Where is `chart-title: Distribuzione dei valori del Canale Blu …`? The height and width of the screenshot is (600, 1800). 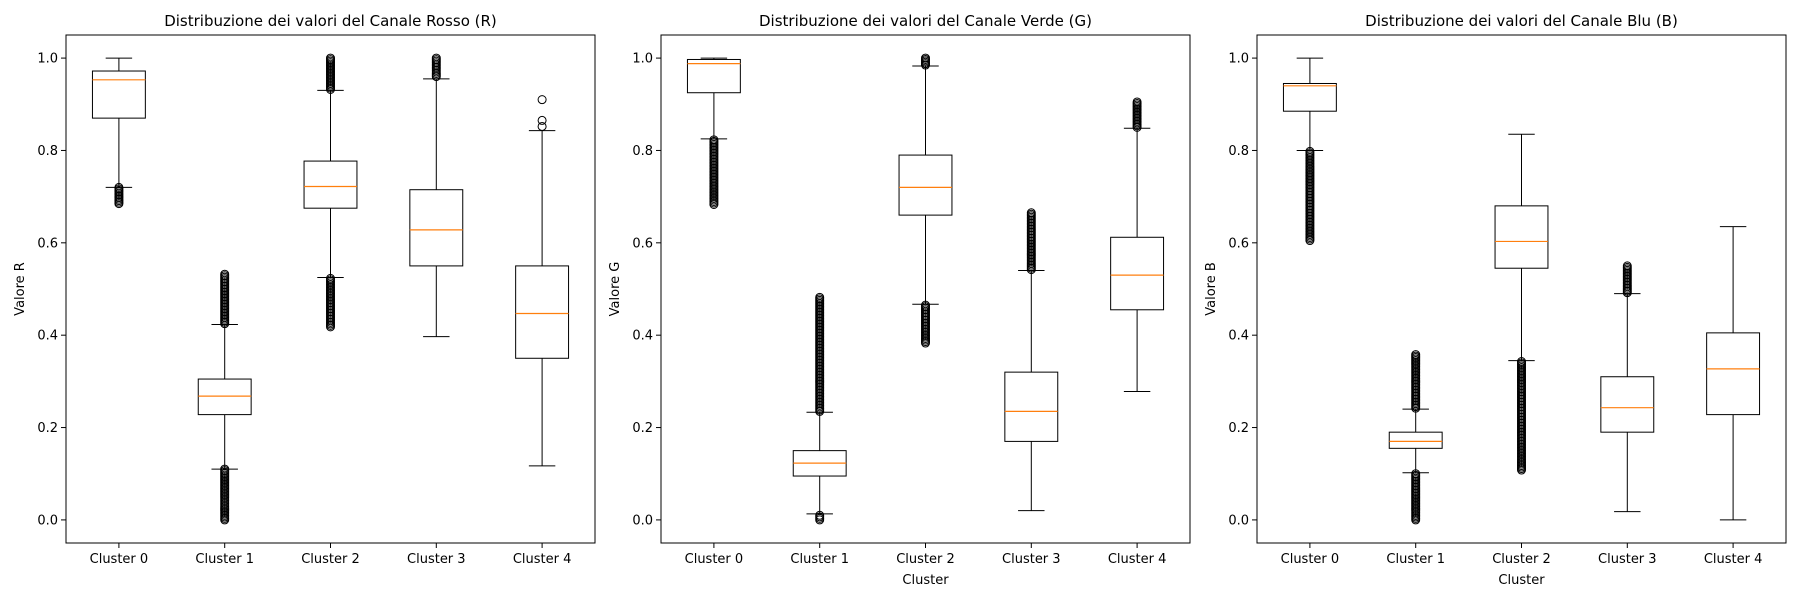 chart-title: Distribuzione dei valori del Canale Blu … is located at coordinates (1521, 21).